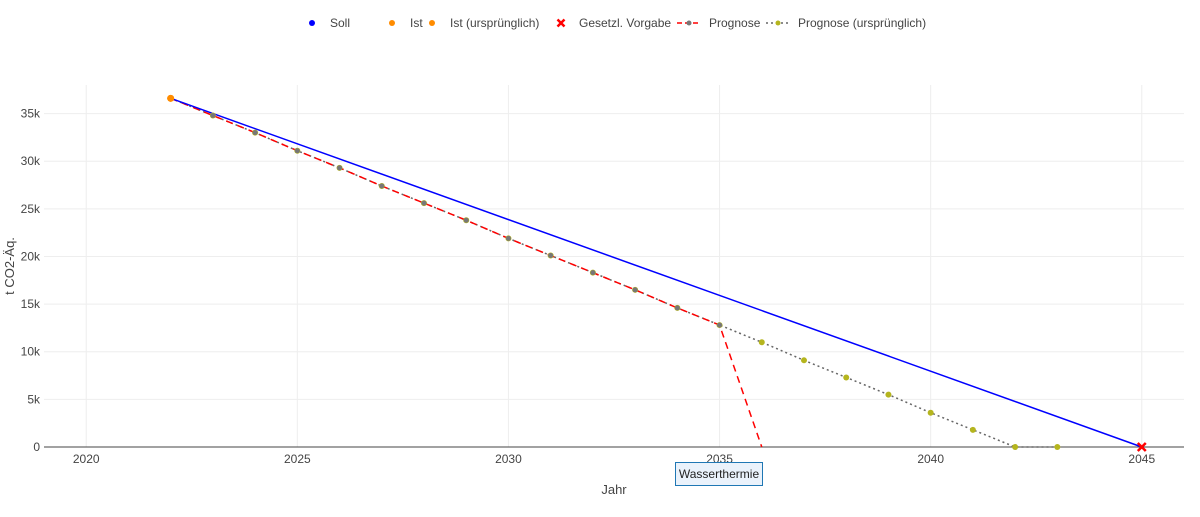  What do you see at coordinates (31, 256) in the screenshot?
I see `y-tick-label: 20k` at bounding box center [31, 256].